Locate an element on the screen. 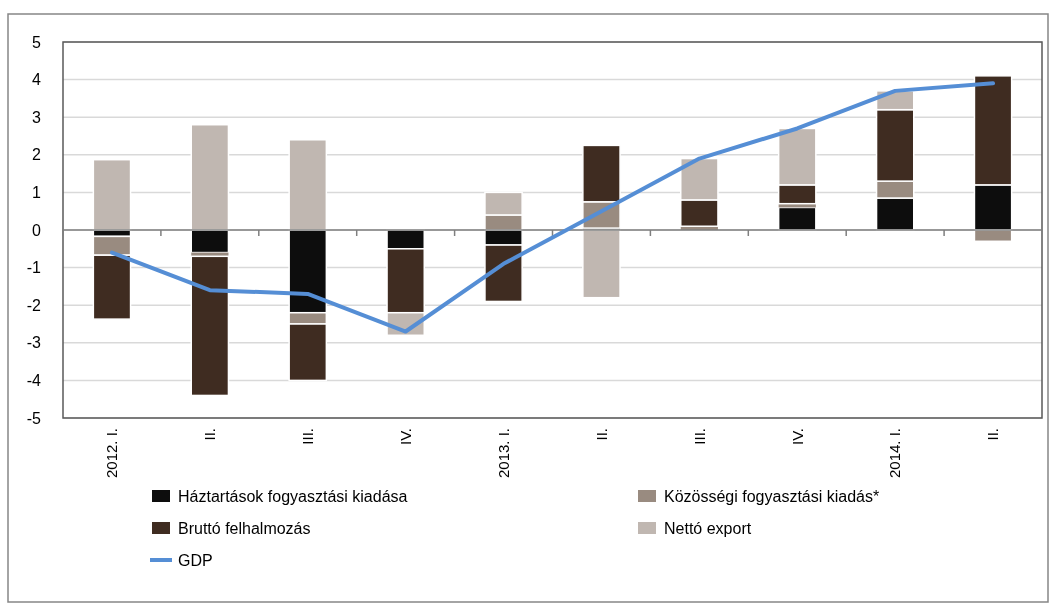 Image resolution: width=1056 pixels, height=610 pixels. y-tick-label: 5 is located at coordinates (37, 42).